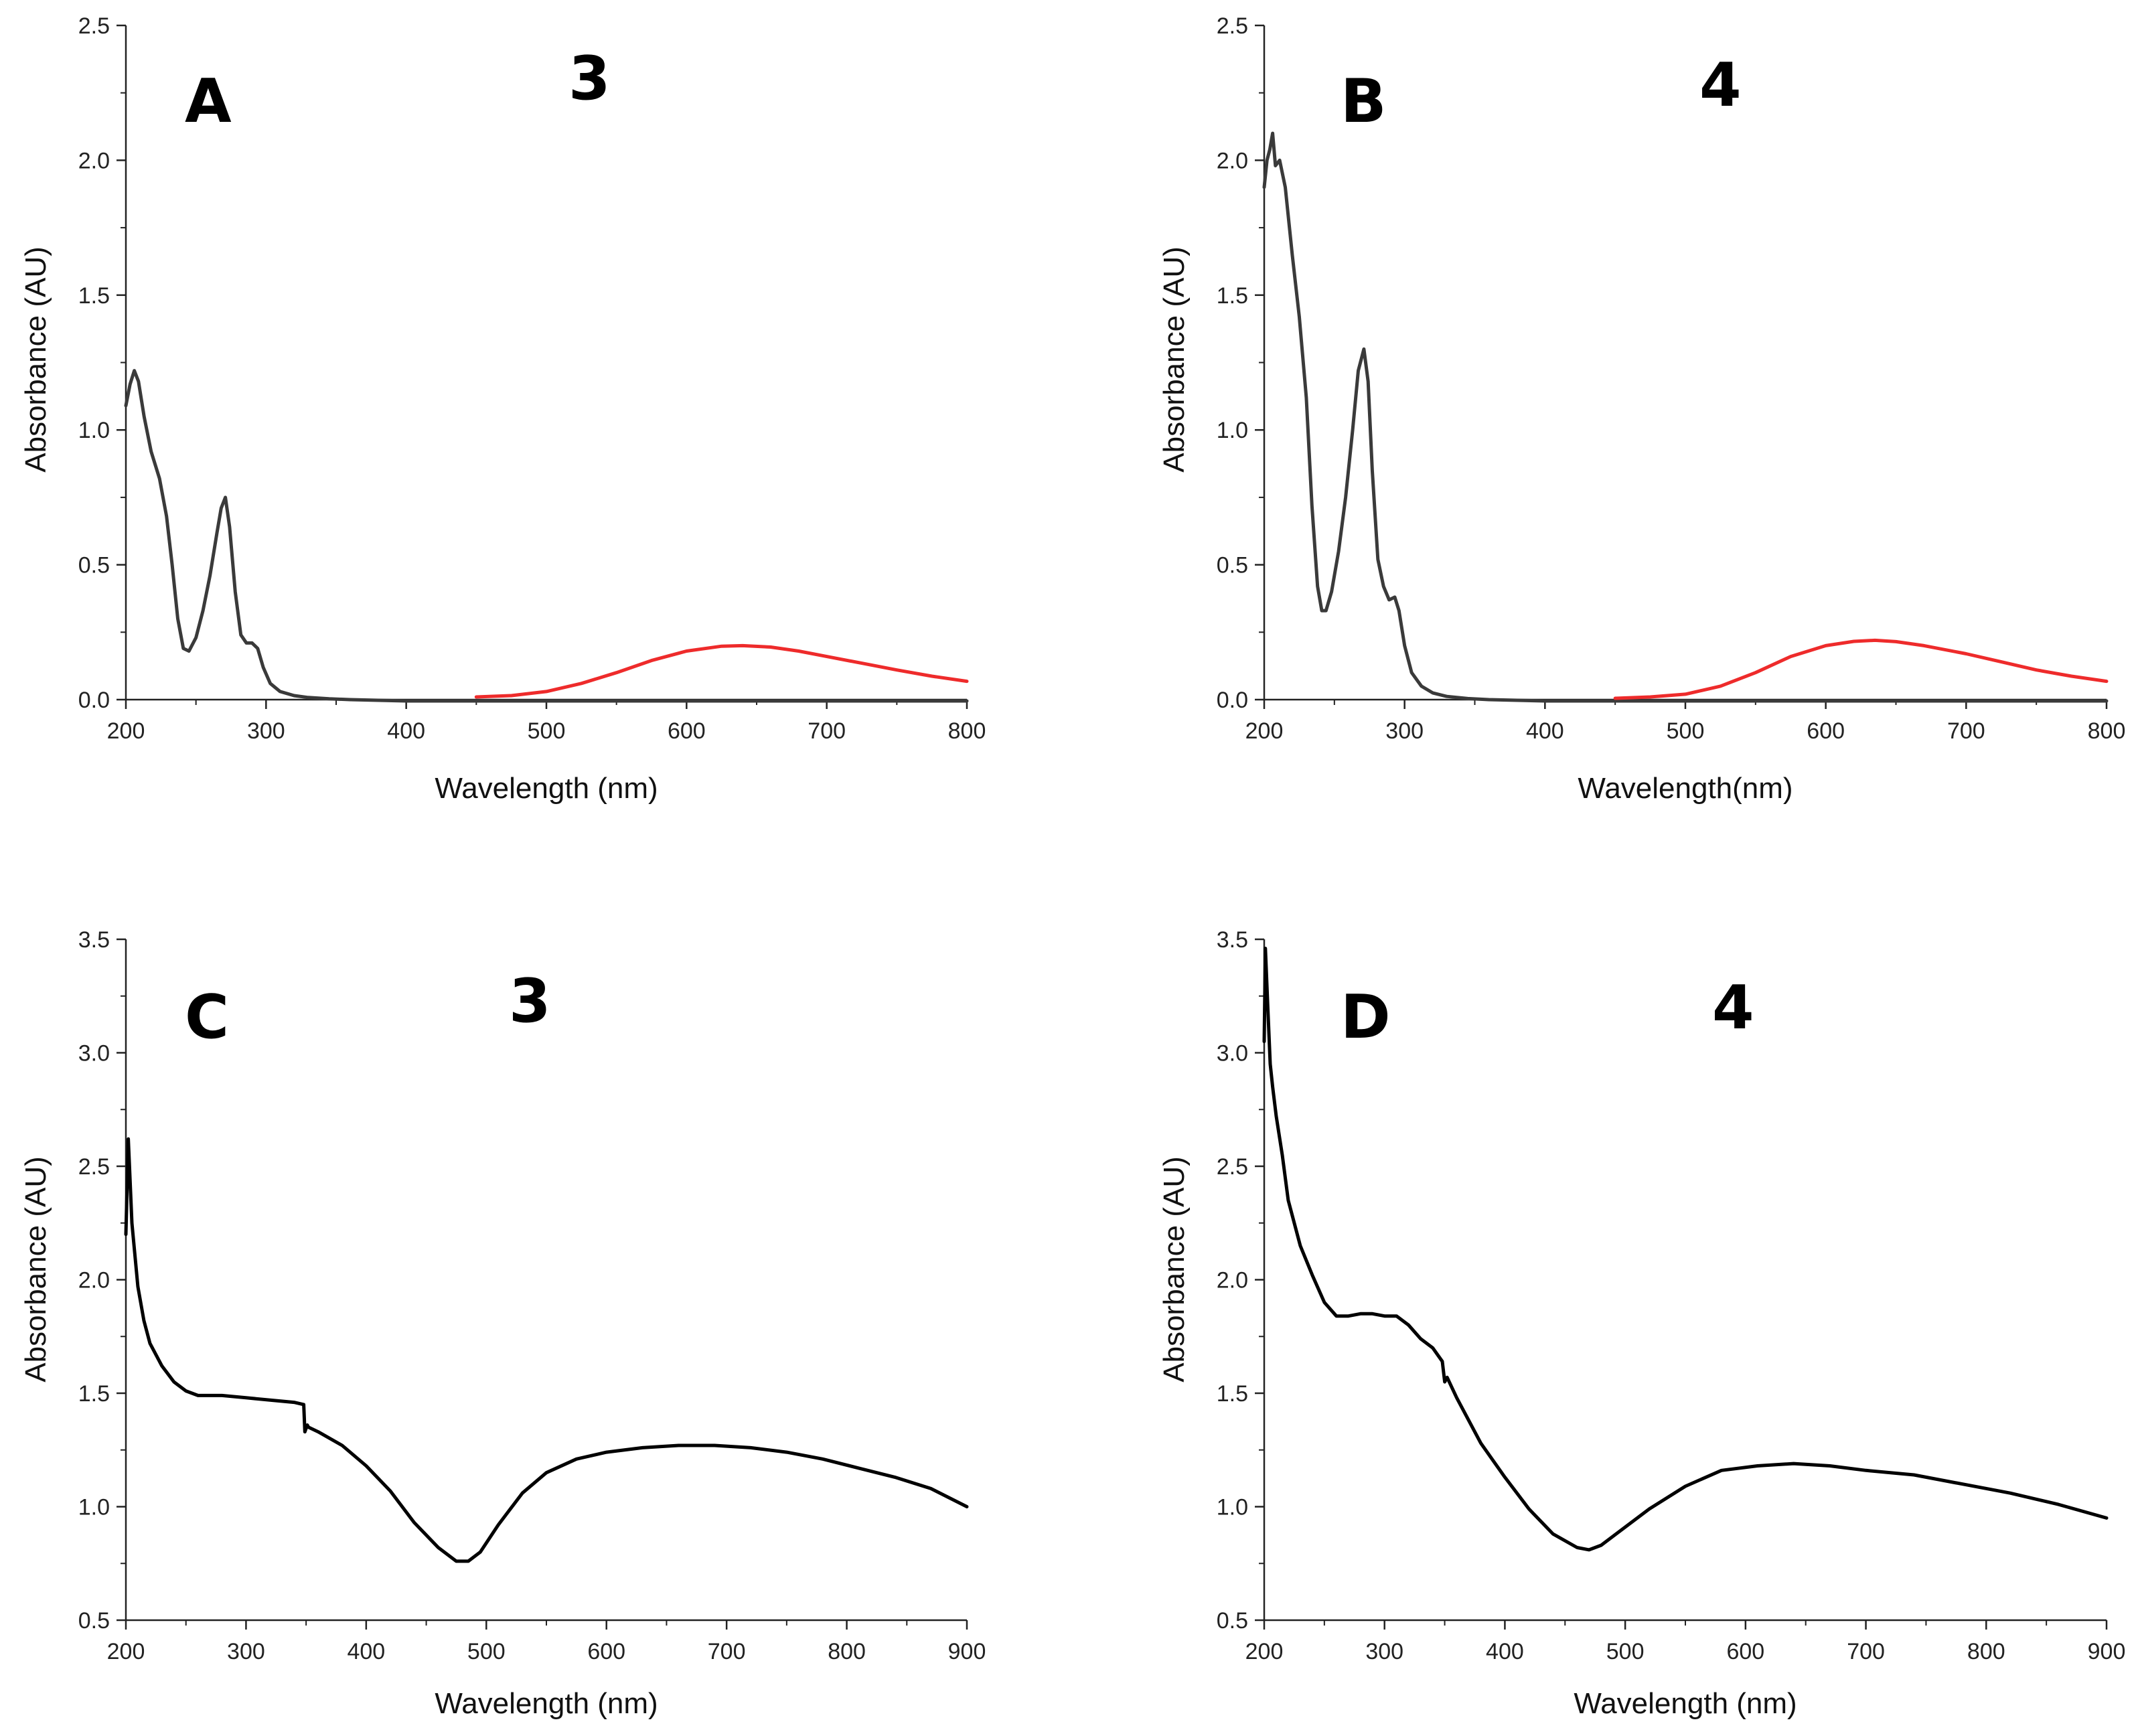 This screenshot has height=1736, width=2136. Describe the element at coordinates (208, 101) in the screenshot. I see `panel-letter: A` at that location.